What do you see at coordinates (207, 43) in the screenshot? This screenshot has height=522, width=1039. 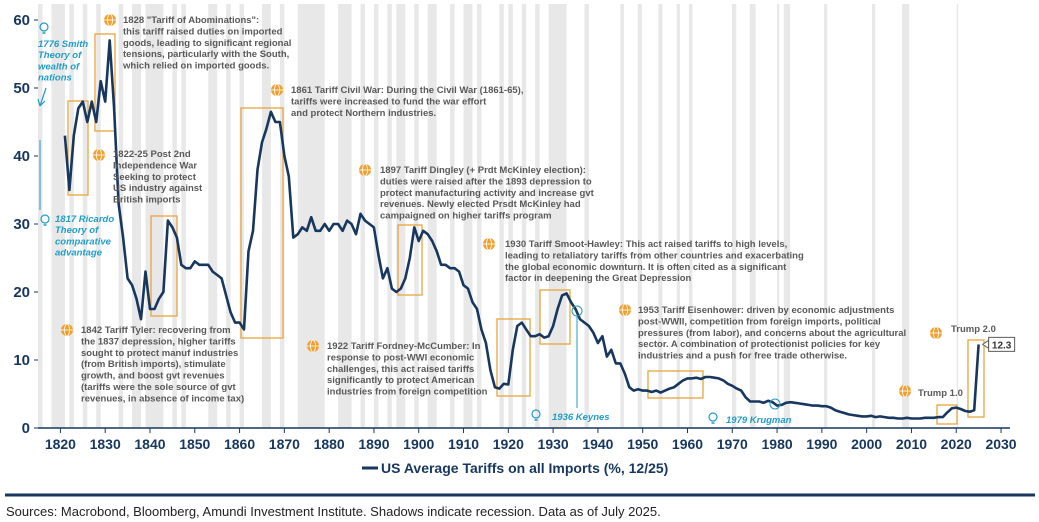 I see `annotation-line: goods, leading to significant regional` at bounding box center [207, 43].